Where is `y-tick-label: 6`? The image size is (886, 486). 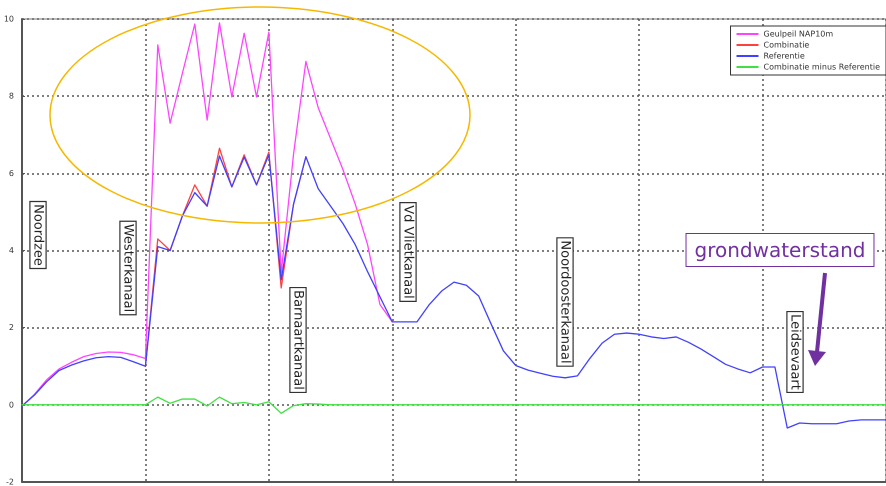 y-tick-label: 6 is located at coordinates (11, 173).